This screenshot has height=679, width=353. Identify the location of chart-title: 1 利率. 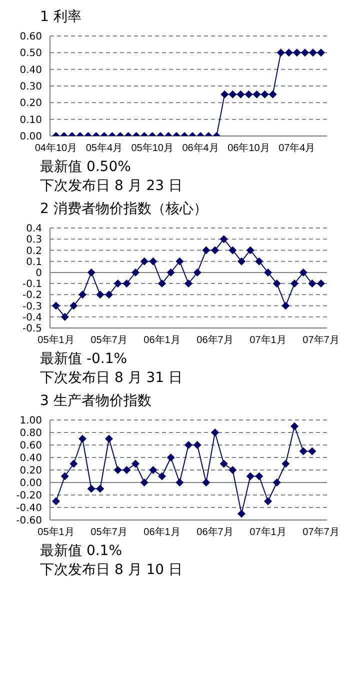
(60, 17).